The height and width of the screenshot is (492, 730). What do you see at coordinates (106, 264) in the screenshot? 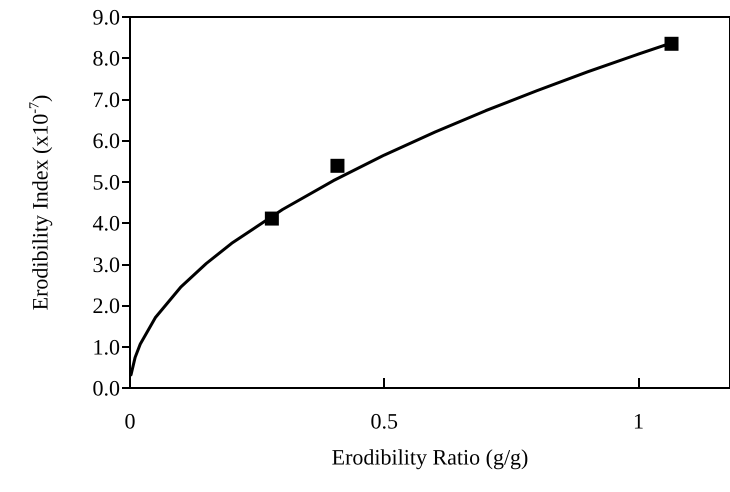
I see `y-tick-label: 3.0` at bounding box center [106, 264].